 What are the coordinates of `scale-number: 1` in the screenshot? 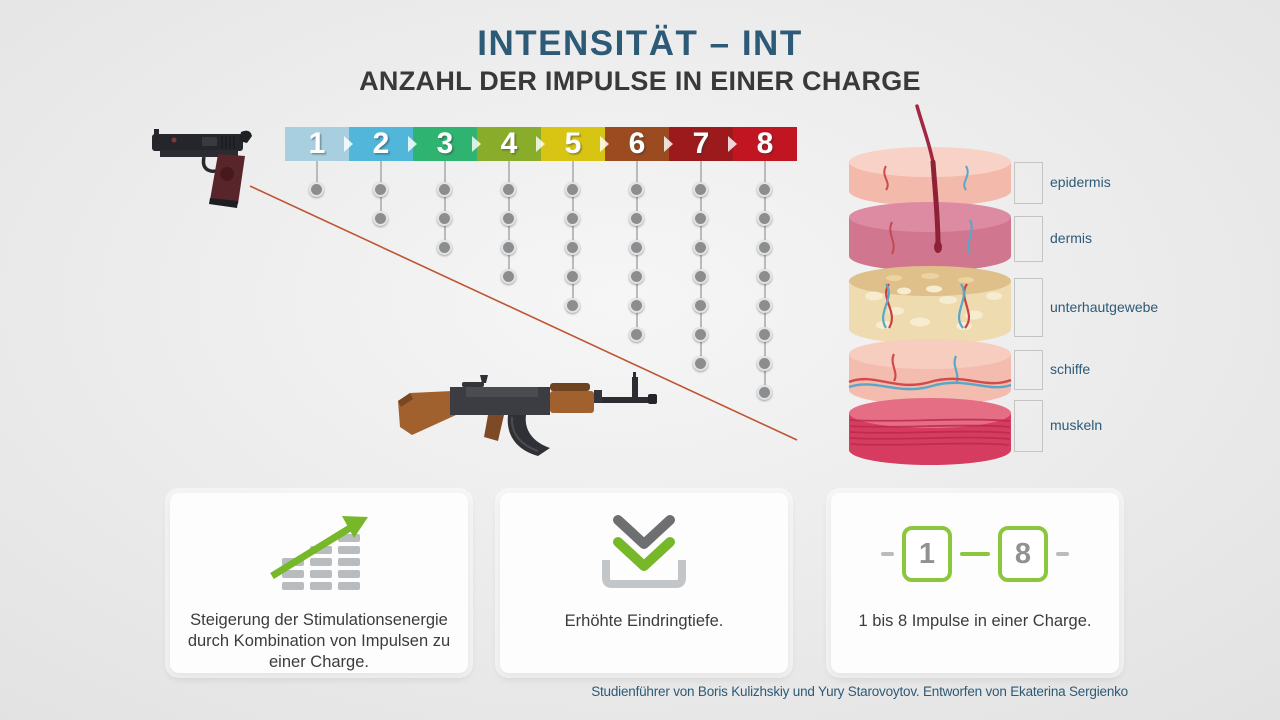 It's located at (317, 143).